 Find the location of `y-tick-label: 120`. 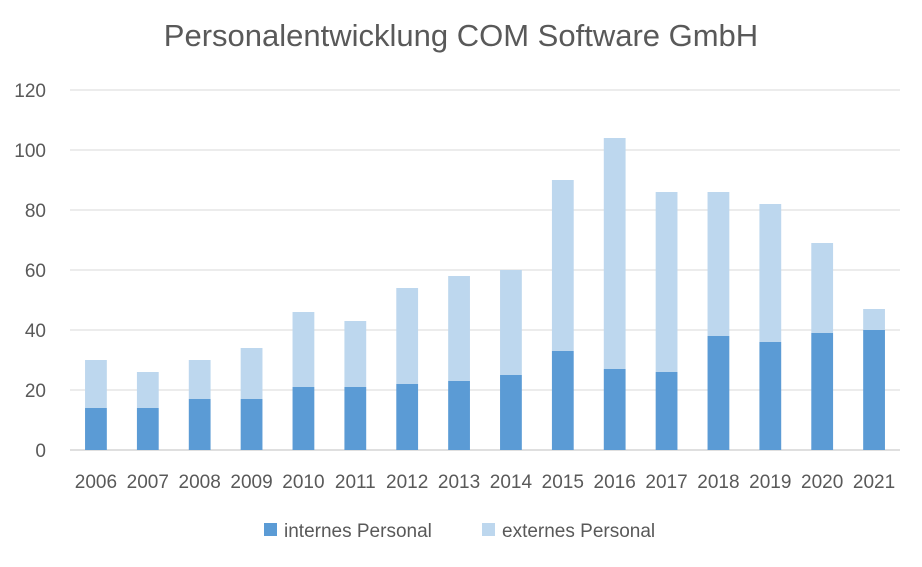

y-tick-label: 120 is located at coordinates (30, 91).